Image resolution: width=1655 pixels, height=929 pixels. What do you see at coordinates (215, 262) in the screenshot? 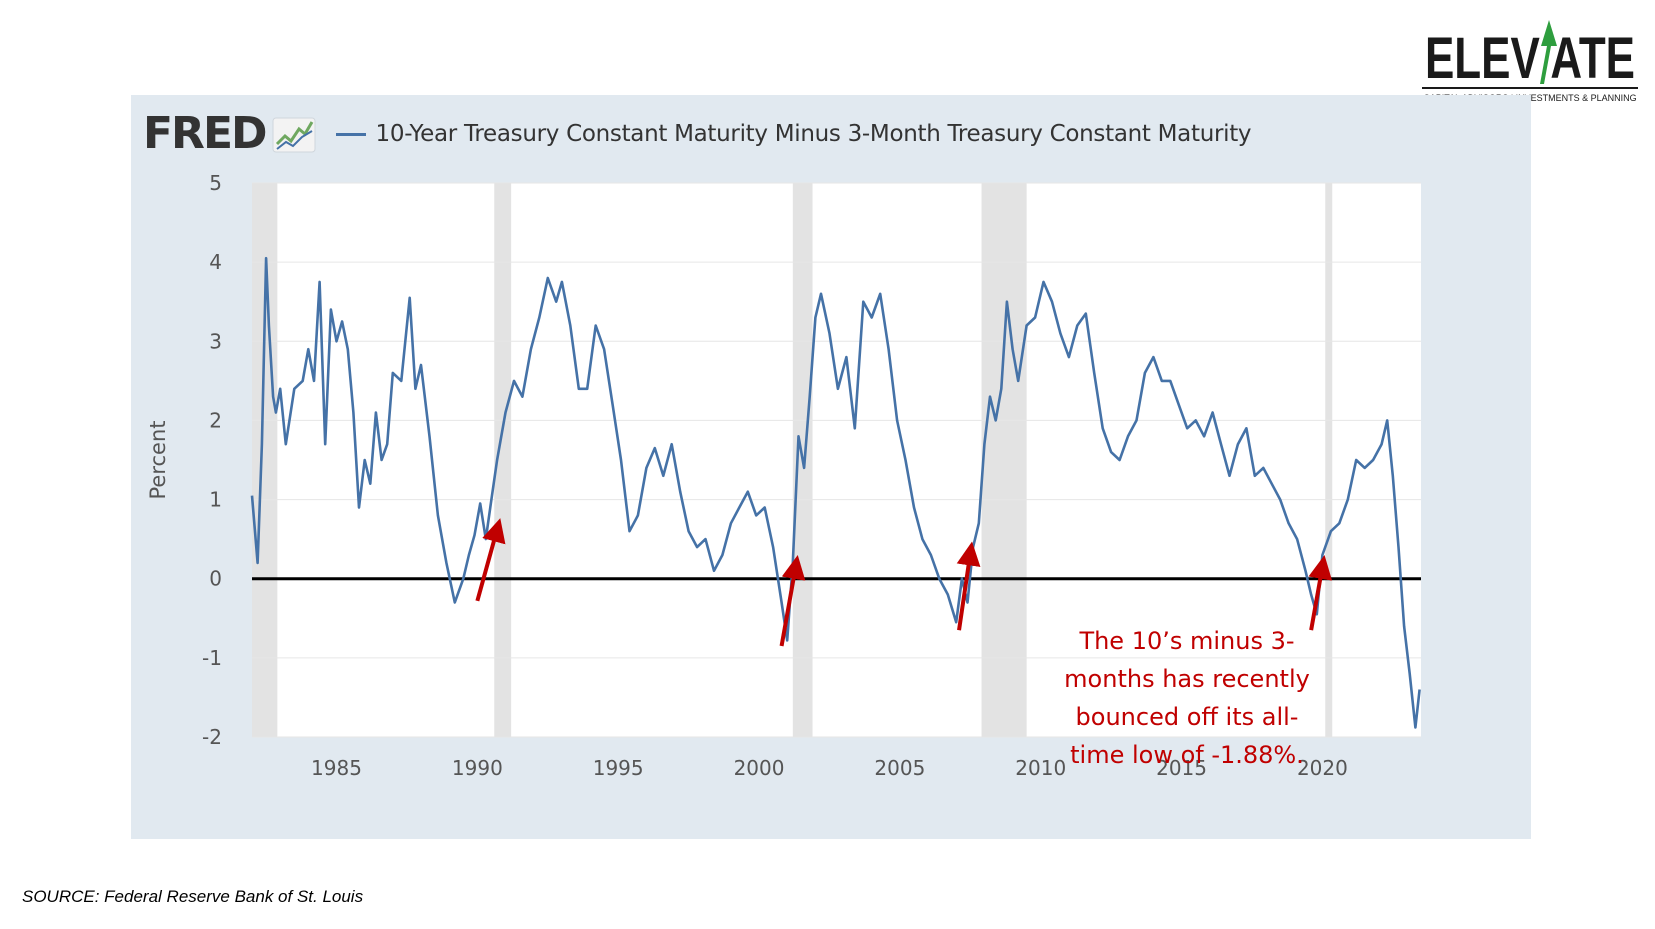
I see `y-tick-label: 4` at bounding box center [215, 262].